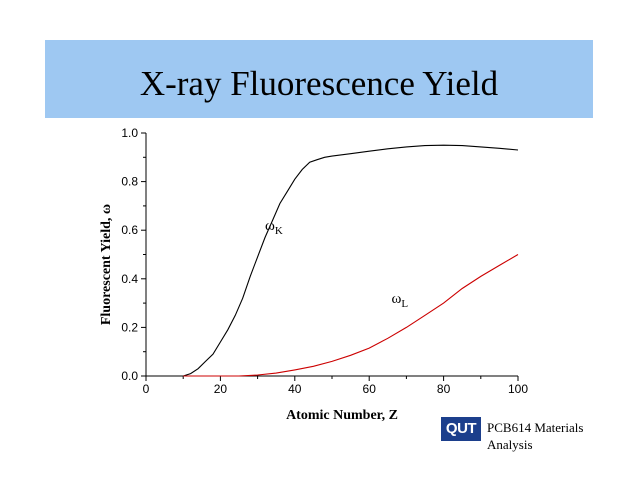  I want to click on x-axis-title: Atomic Number, Z, so click(342, 415).